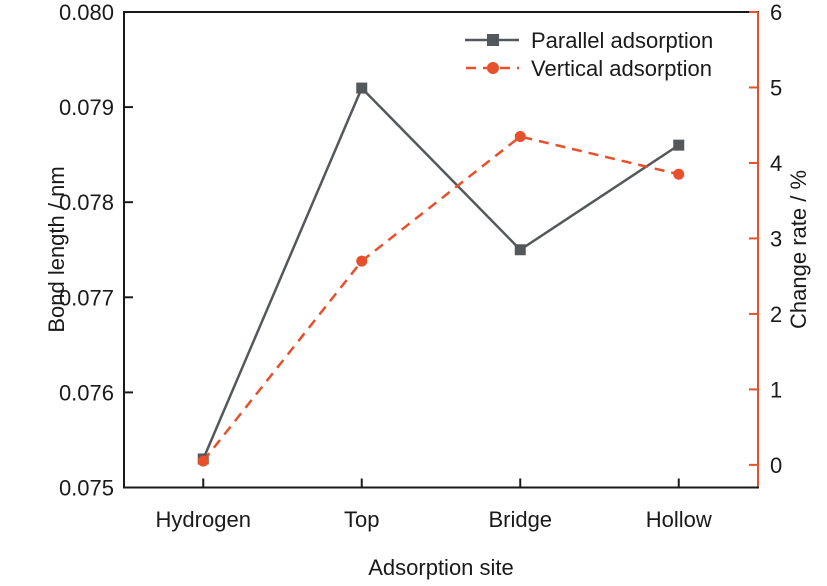 Image resolution: width=827 pixels, height=586 pixels. What do you see at coordinates (361, 519) in the screenshot?
I see `x-axis-tick-label: Top` at bounding box center [361, 519].